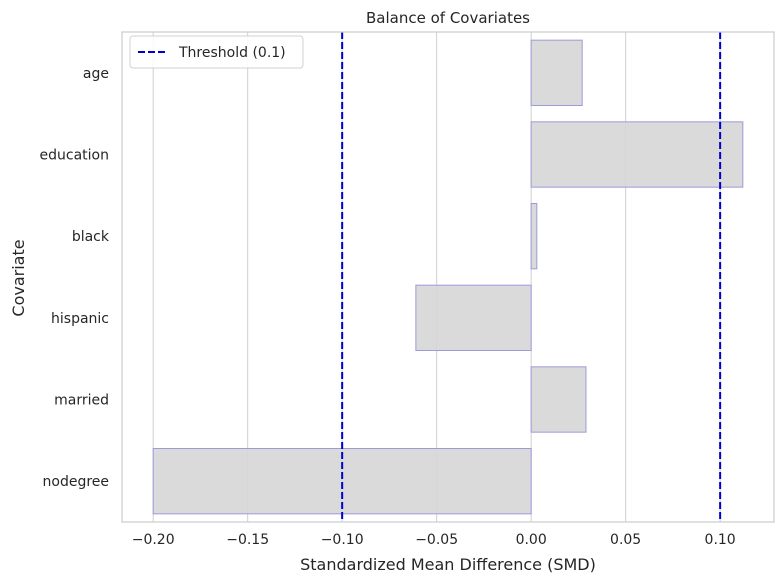  Describe the element at coordinates (556, 73) in the screenshot. I see `bar-age` at that location.